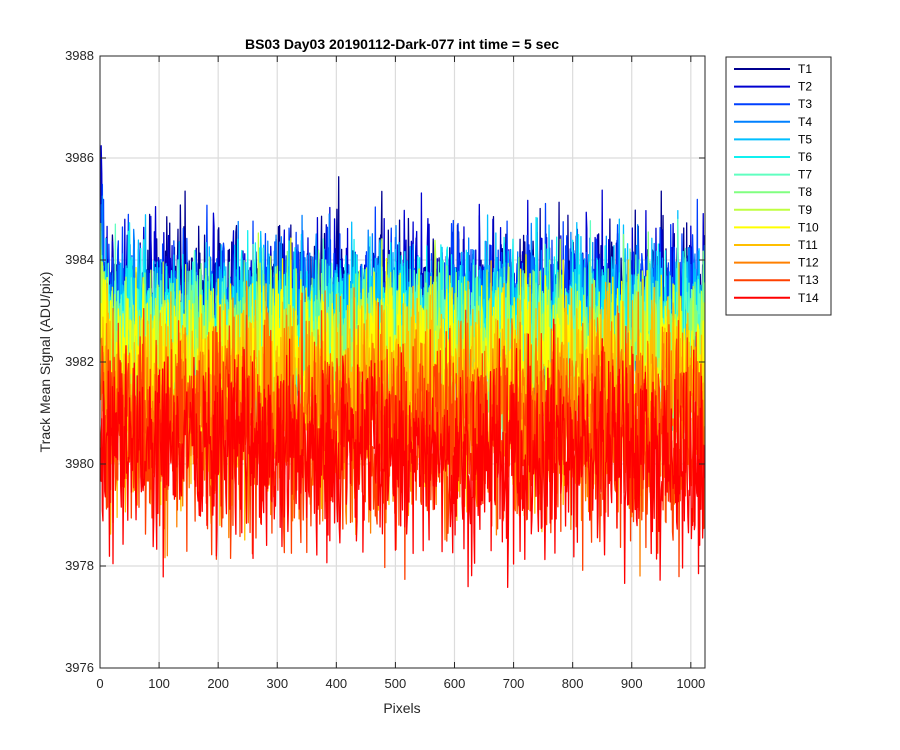 The height and width of the screenshot is (750, 900). What do you see at coordinates (79, 55) in the screenshot?
I see `y-tick-label: 3988` at bounding box center [79, 55].